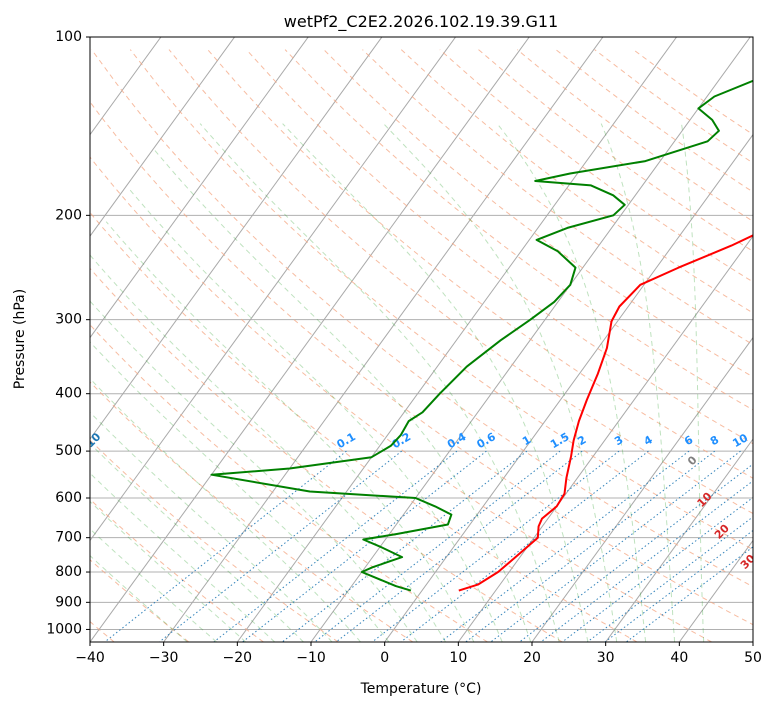  I want to click on moist-adiabat--10, so click(211, 526).